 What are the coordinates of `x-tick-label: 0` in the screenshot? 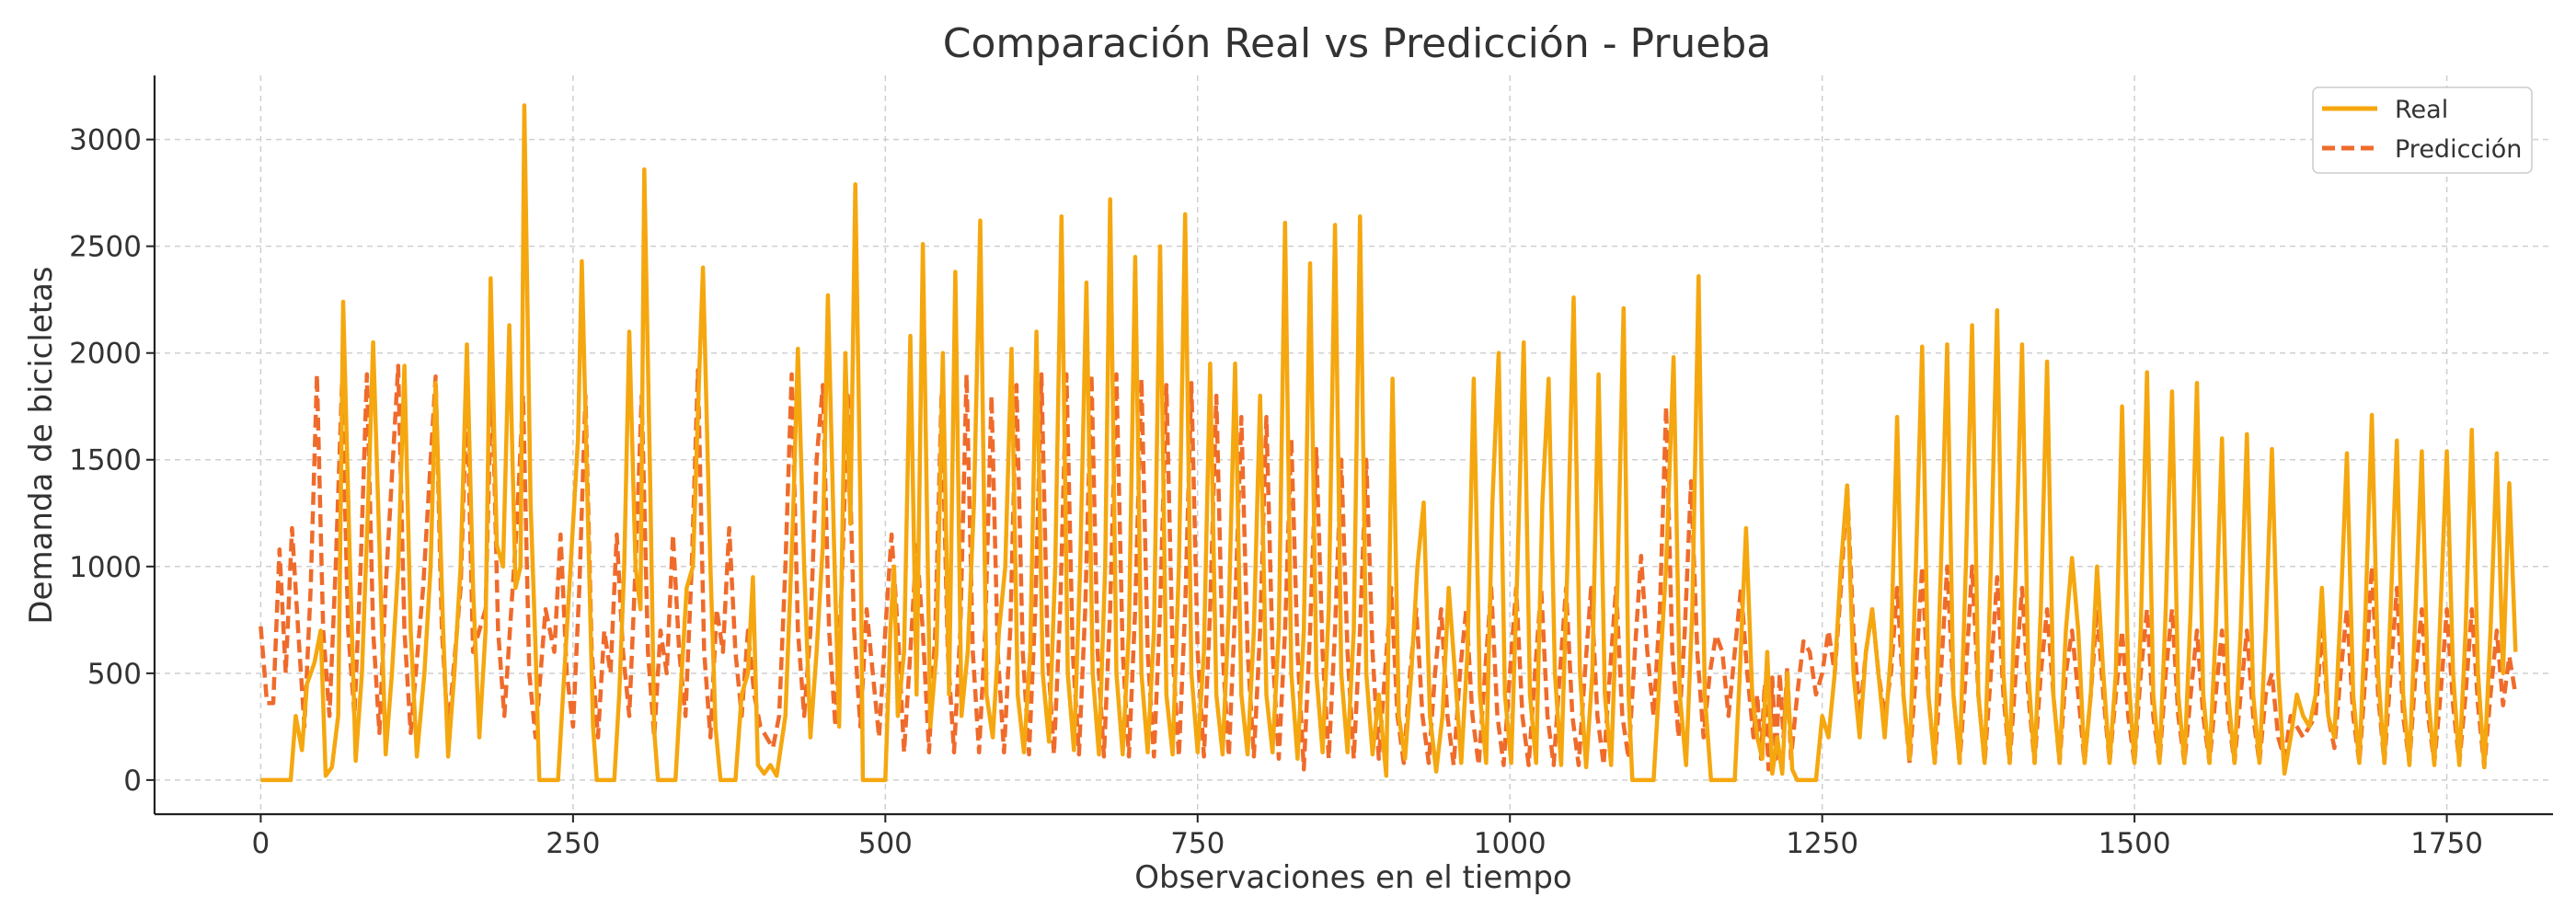 It's located at (261, 843).